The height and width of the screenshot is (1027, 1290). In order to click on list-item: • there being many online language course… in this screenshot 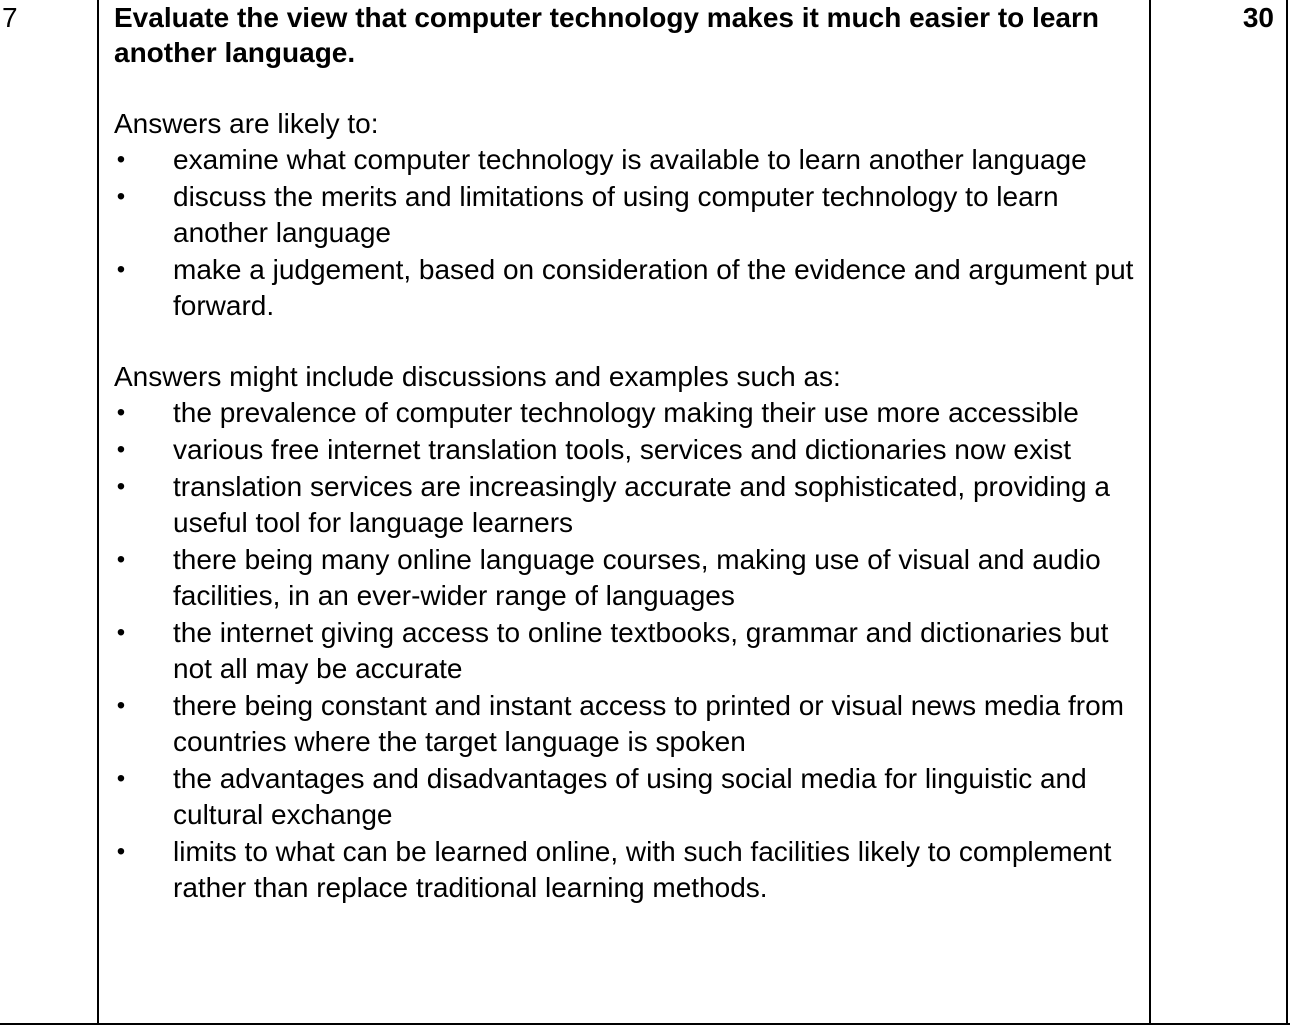, I will do `click(629, 578)`.